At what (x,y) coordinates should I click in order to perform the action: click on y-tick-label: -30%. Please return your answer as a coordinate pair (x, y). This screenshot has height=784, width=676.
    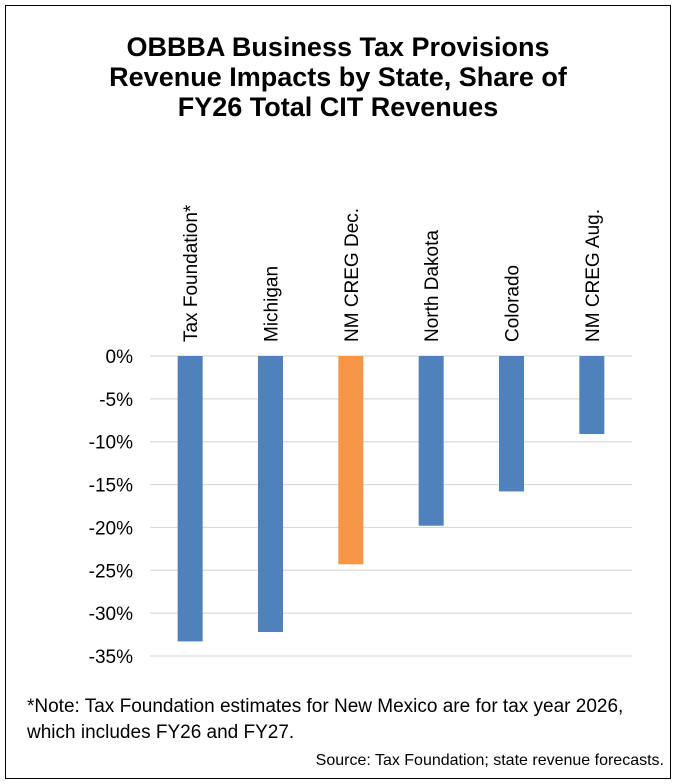
    Looking at the image, I should click on (111, 614).